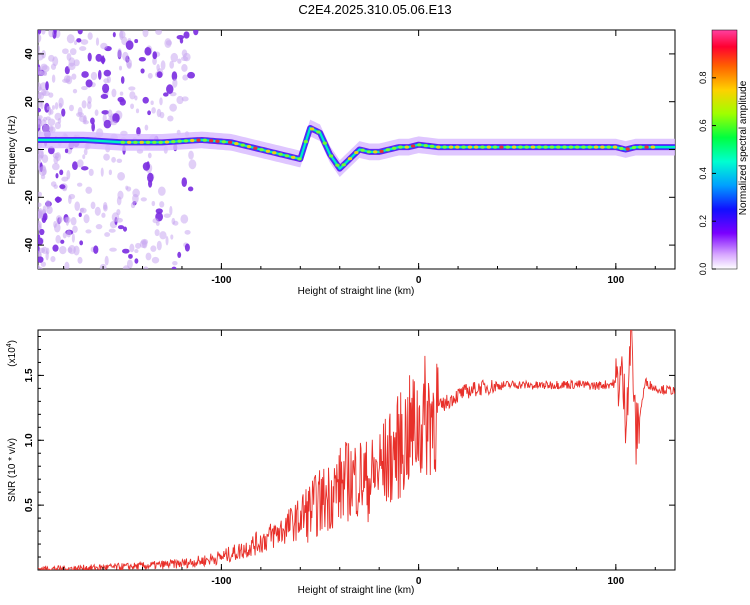 The width and height of the screenshot is (750, 605). I want to click on snr-xtick-label: 0, so click(419, 581).